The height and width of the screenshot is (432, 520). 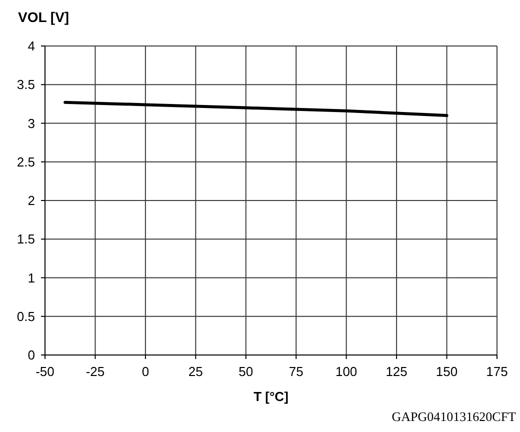 I want to click on x-tick-label: 125, so click(x=397, y=372).